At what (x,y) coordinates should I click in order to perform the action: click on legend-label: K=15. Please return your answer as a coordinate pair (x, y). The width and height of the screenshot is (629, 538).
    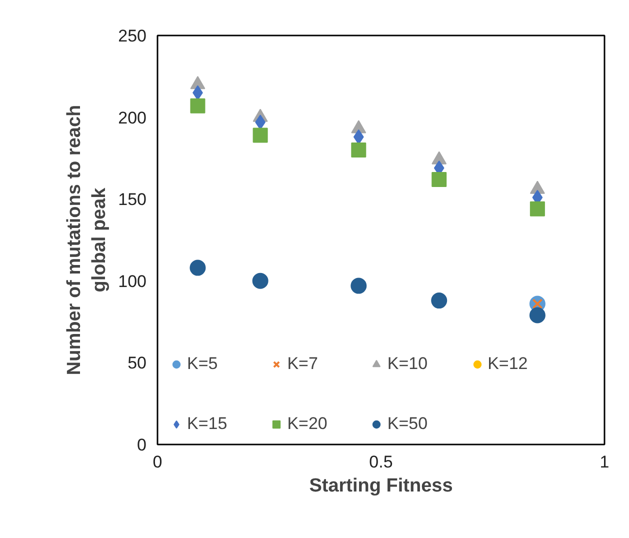
    Looking at the image, I should click on (207, 424).